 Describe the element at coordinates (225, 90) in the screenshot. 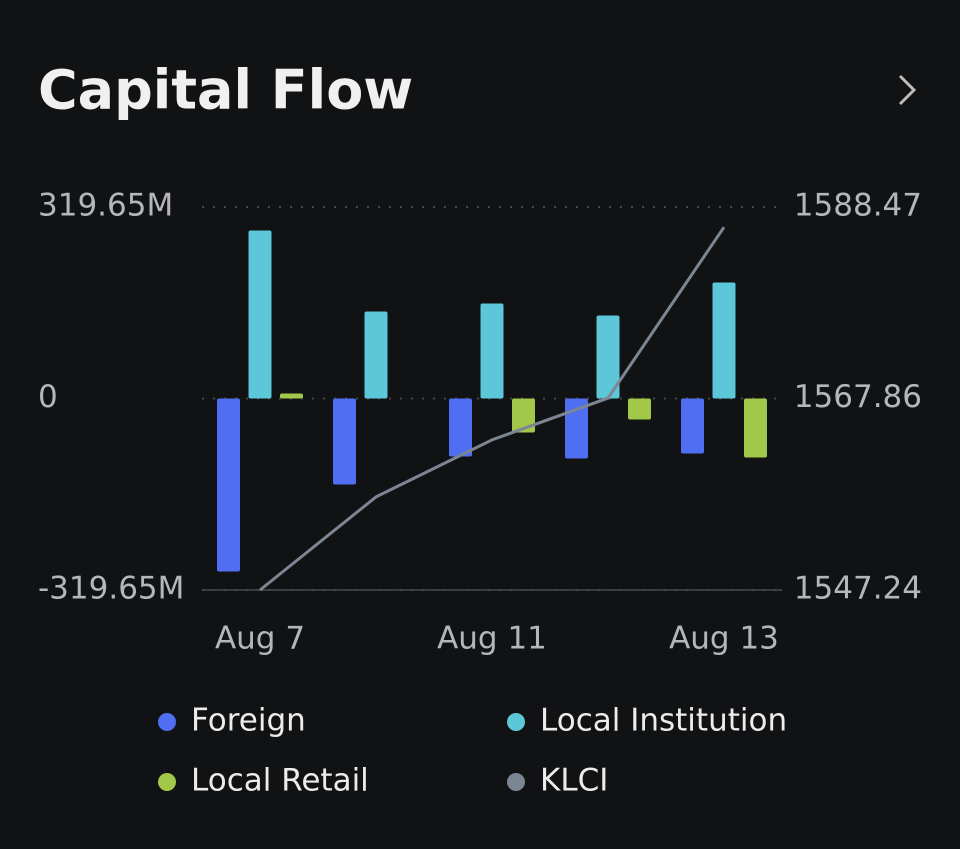

I see `chart-title: Capital Flow` at that location.